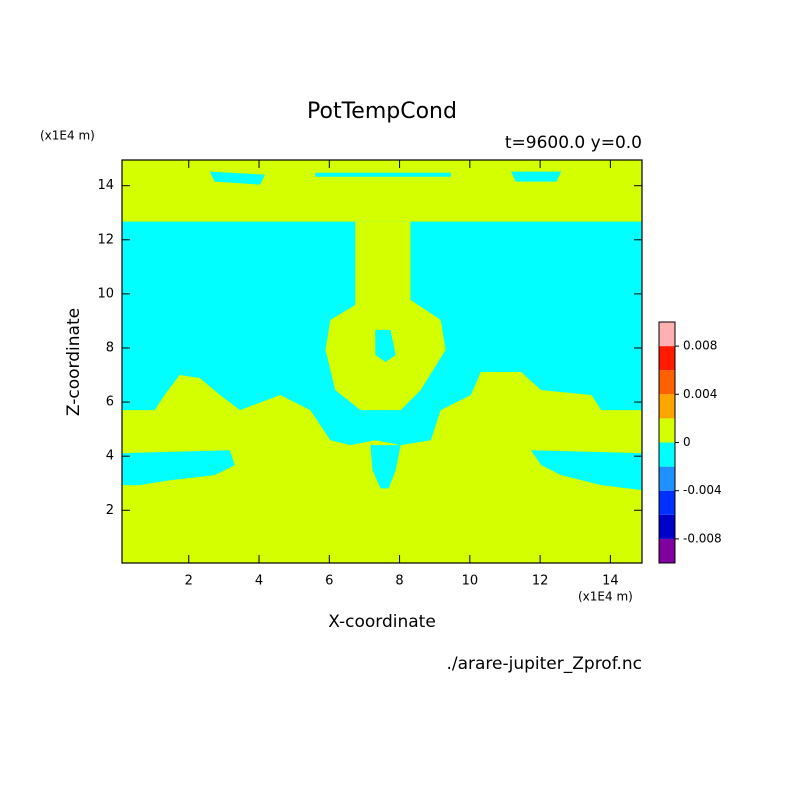 This screenshot has height=804, width=804. Describe the element at coordinates (110, 402) in the screenshot. I see `y-tick-label: 6` at that location.